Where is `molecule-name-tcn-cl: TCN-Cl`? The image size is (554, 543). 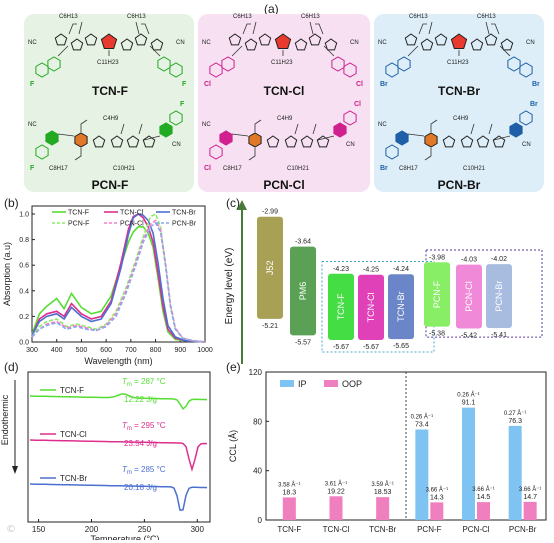 molecule-name-tcn-cl: TCN-Cl is located at coordinates (284, 91).